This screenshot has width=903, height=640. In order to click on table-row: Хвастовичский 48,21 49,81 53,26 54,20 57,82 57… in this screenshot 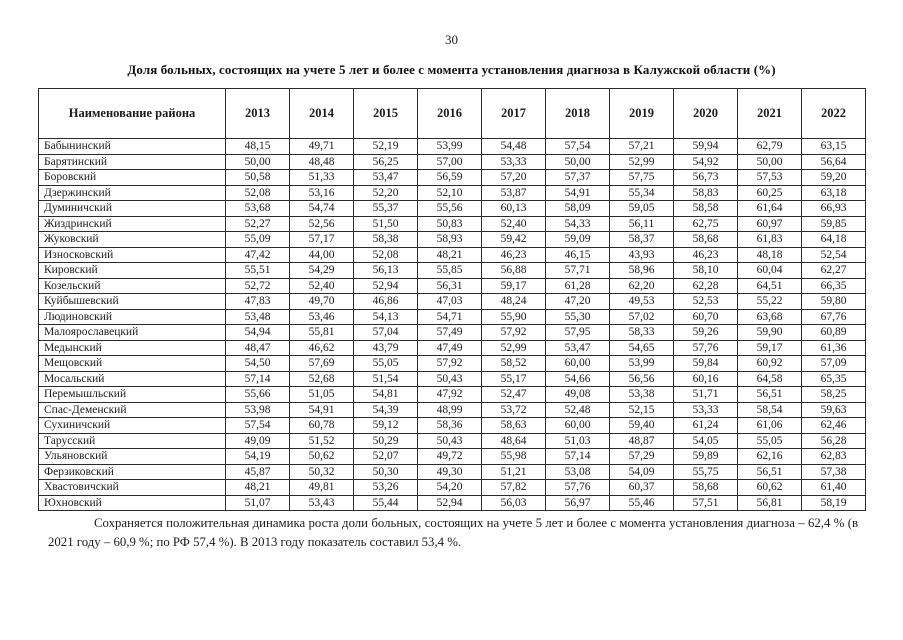, I will do `click(452, 487)`.